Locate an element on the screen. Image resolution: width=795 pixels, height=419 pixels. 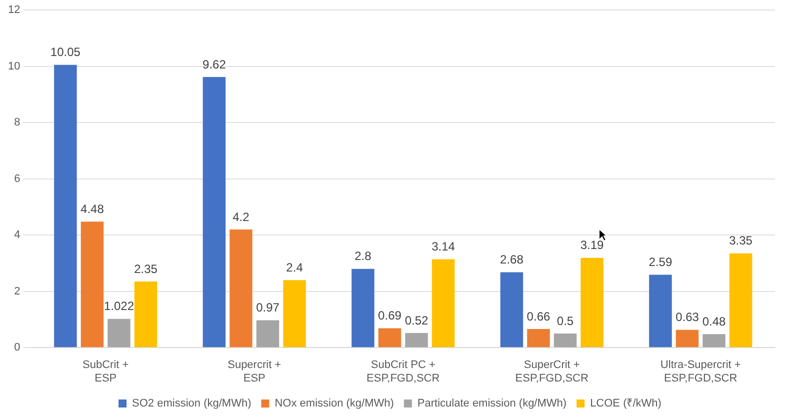
data-label: 0.52 is located at coordinates (416, 320).